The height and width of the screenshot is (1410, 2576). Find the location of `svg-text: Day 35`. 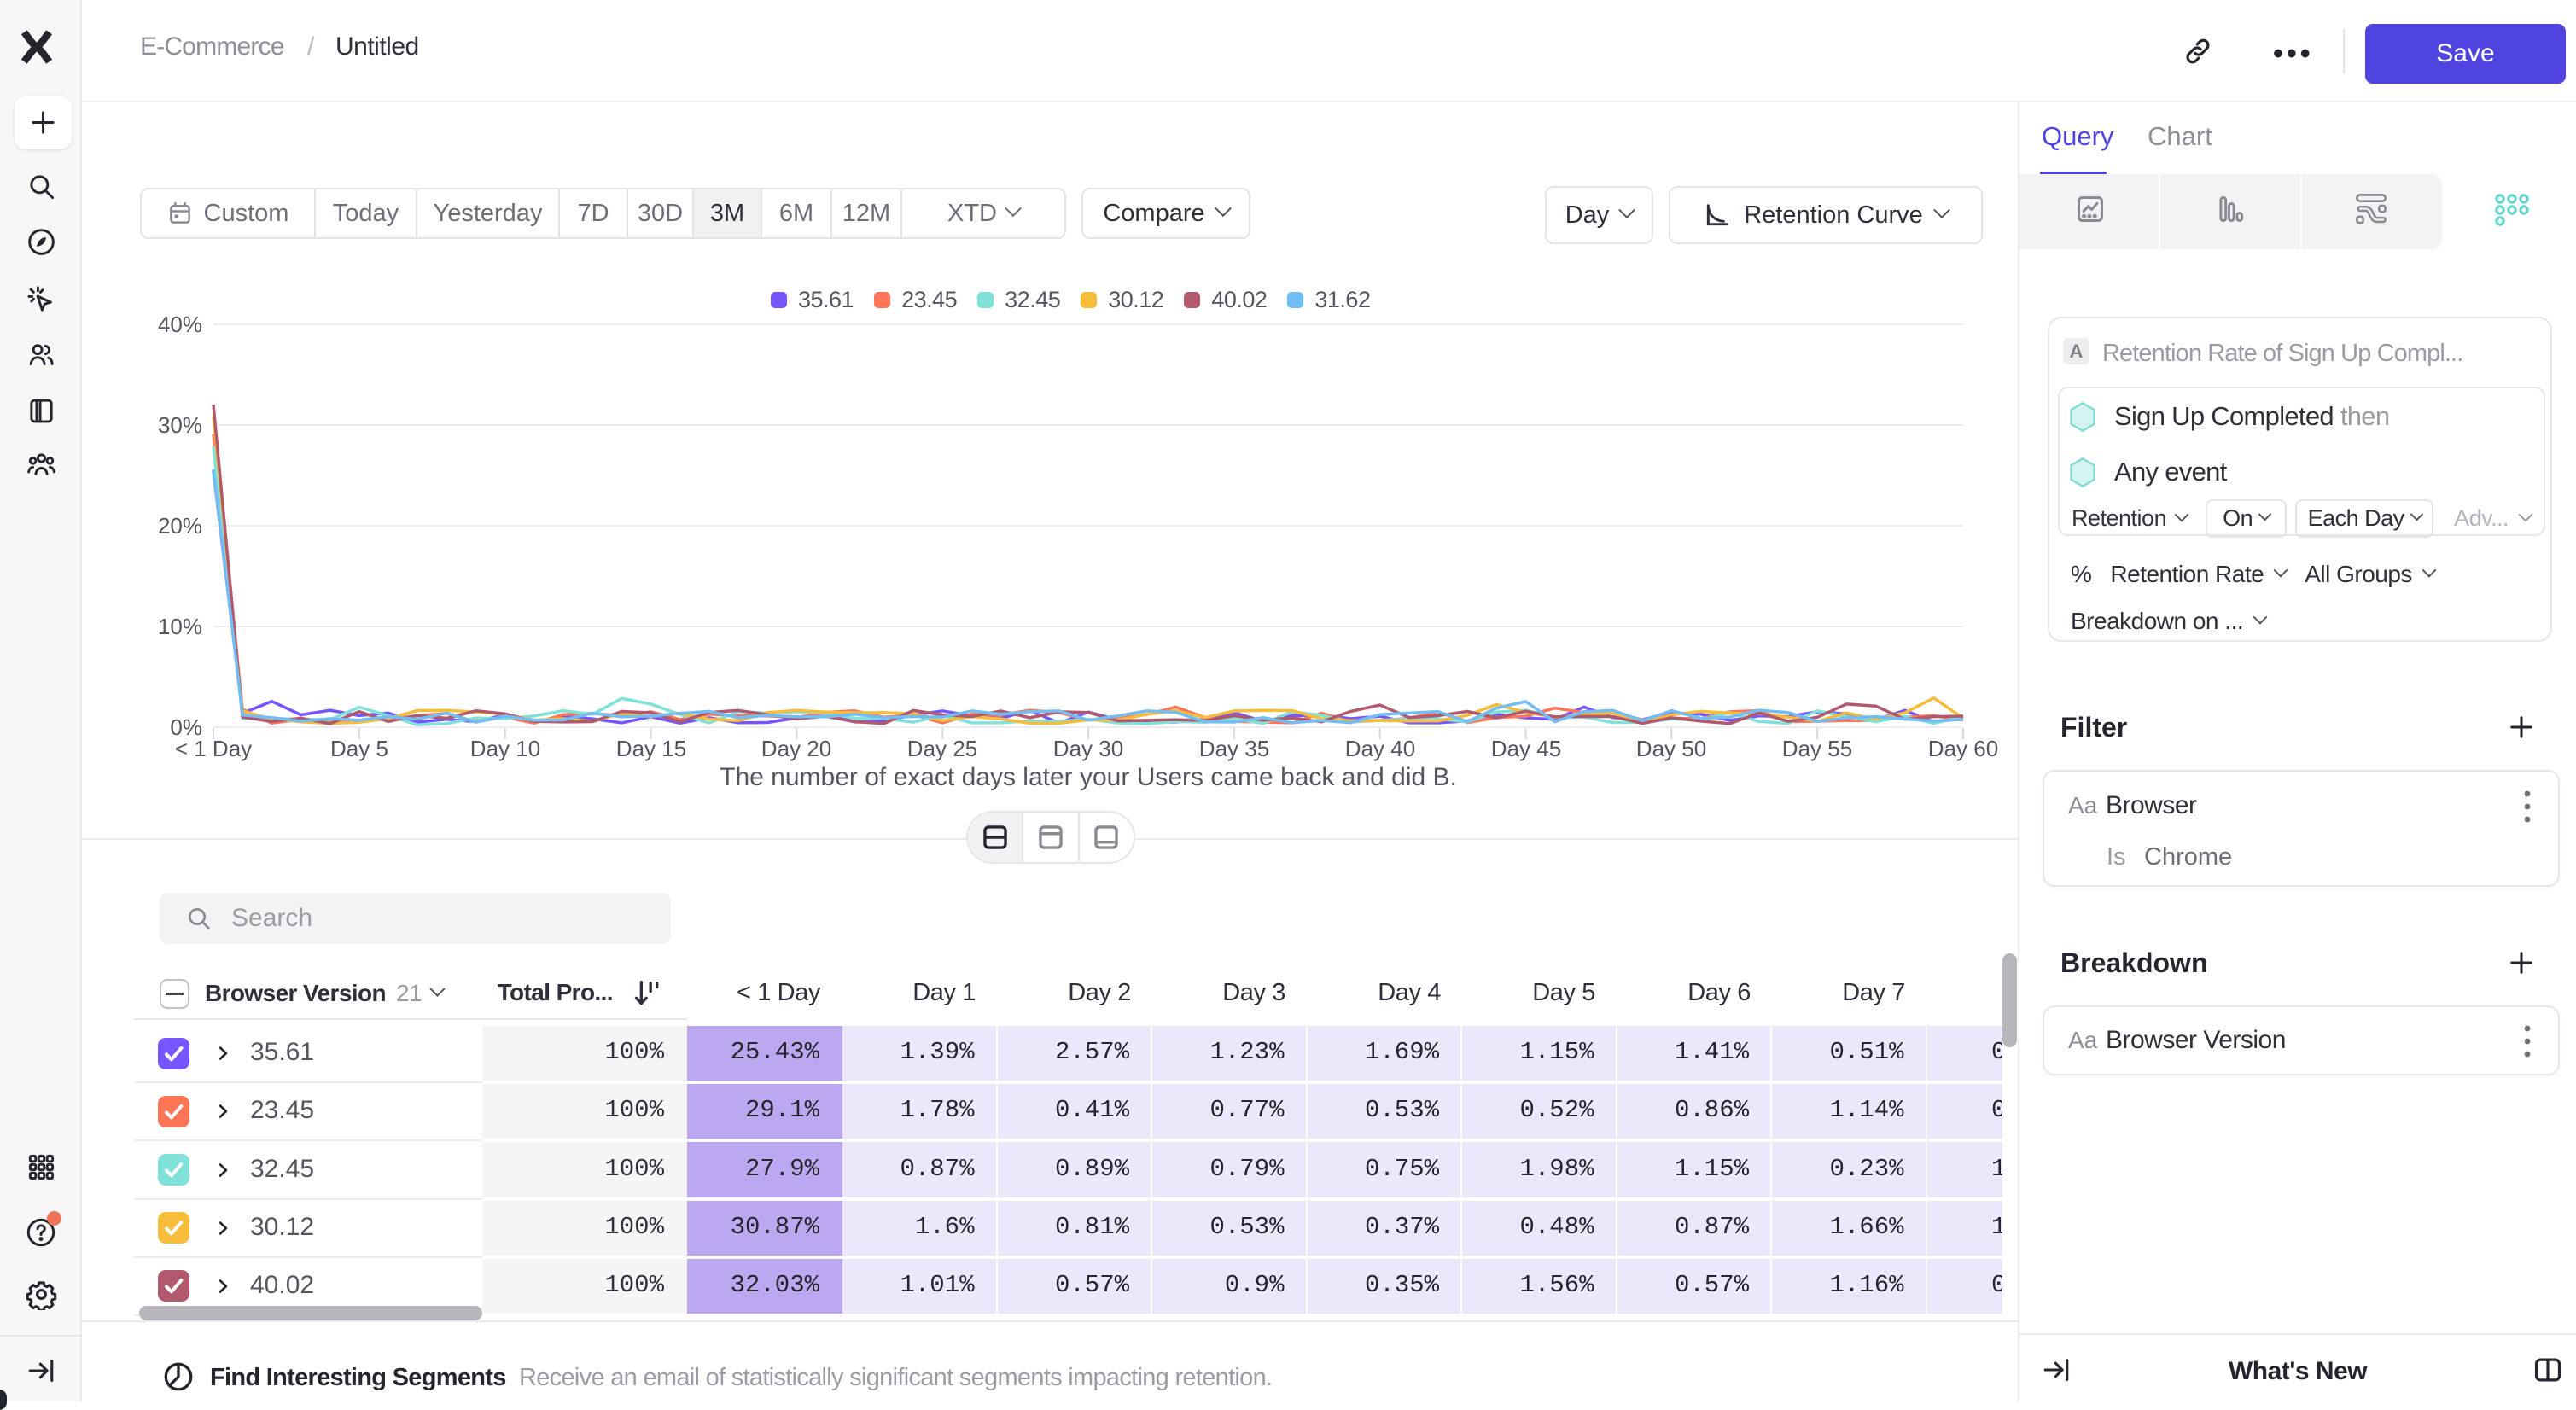

svg-text: Day 35 is located at coordinates (1234, 748).